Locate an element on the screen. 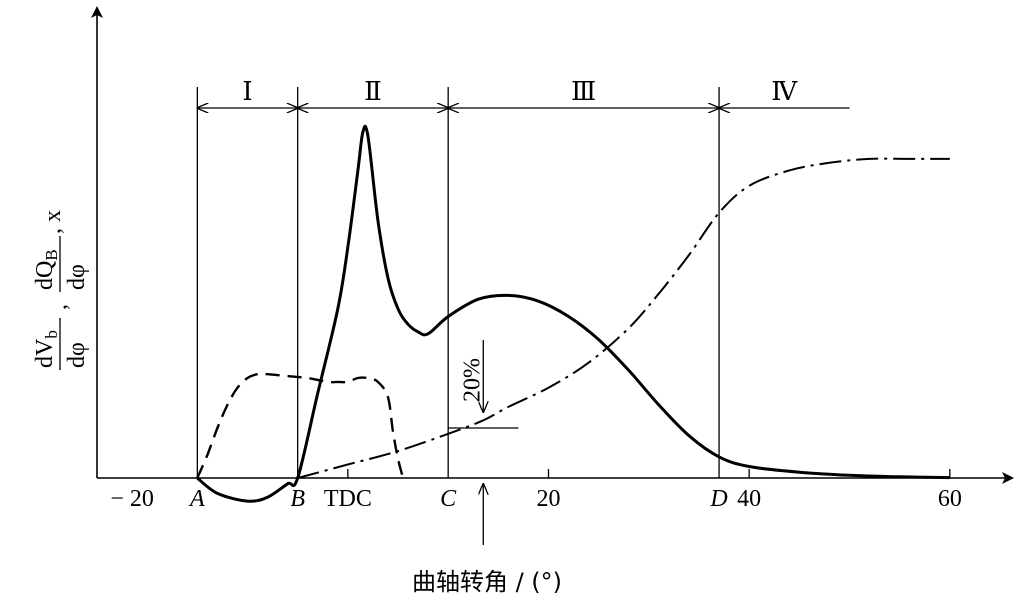 Image resolution: width=1026 pixels, height=609 pixels. x-tick-label: 40 is located at coordinates (749, 499).